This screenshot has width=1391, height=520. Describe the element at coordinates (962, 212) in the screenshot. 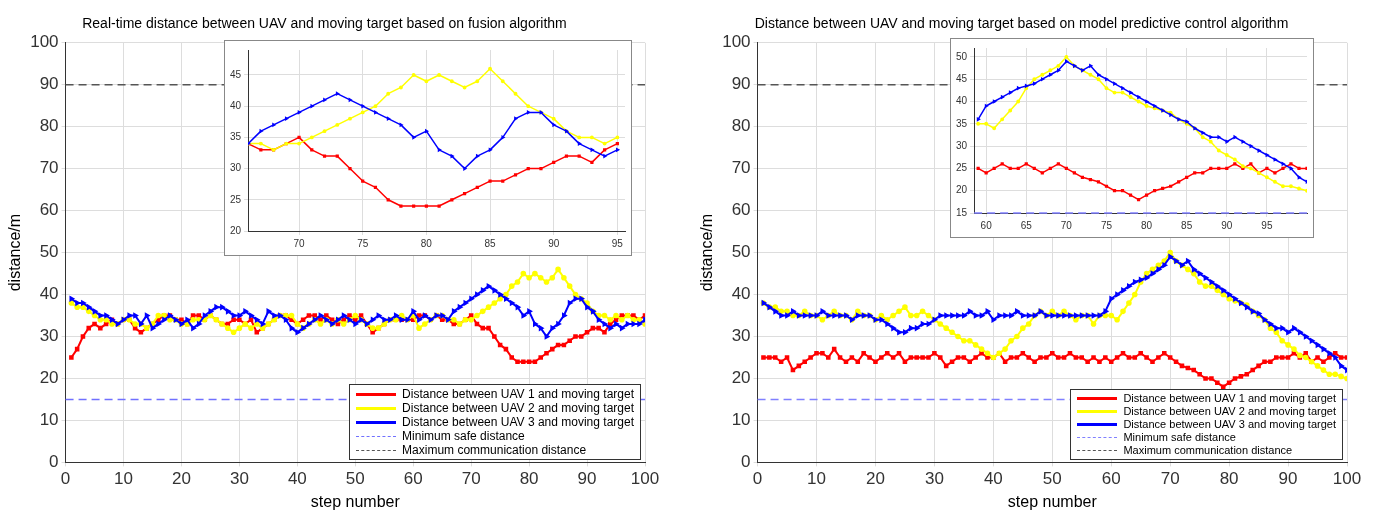

I see `y-tick-label: 15` at that location.